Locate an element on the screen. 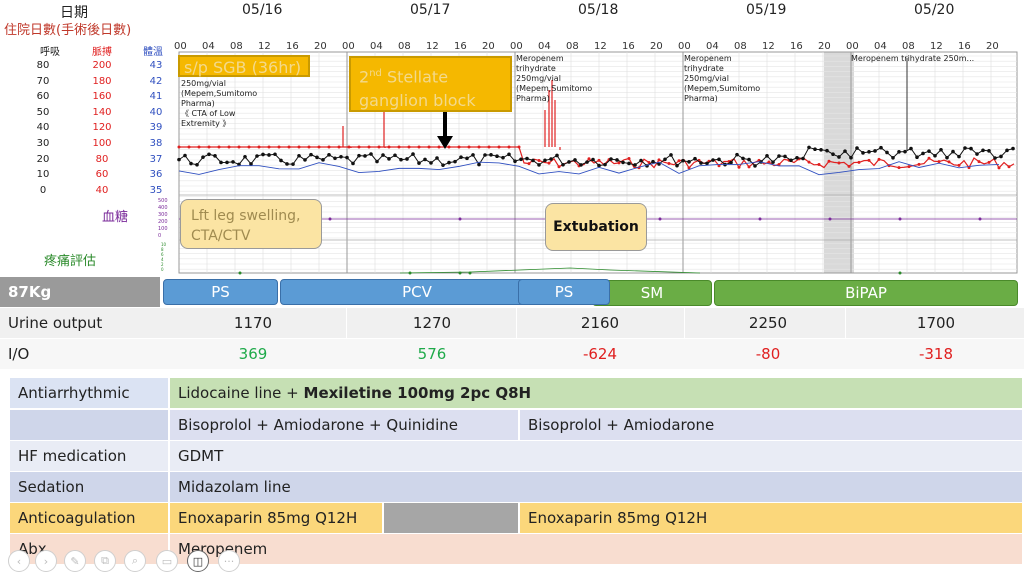 The width and height of the screenshot is (1024, 576). pulse-tick: 200 is located at coordinates (102, 65).